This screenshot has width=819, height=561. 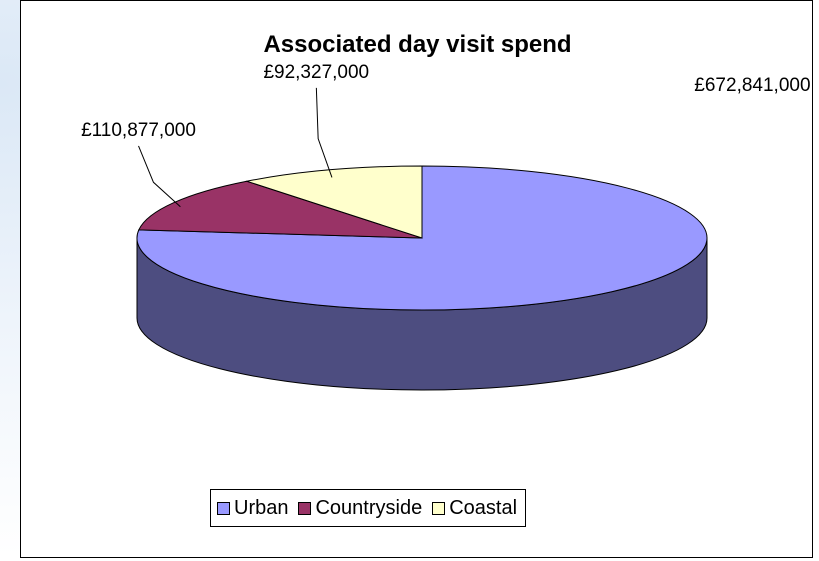 I want to click on legend-item-coastal: Coastal, so click(x=474, y=508).